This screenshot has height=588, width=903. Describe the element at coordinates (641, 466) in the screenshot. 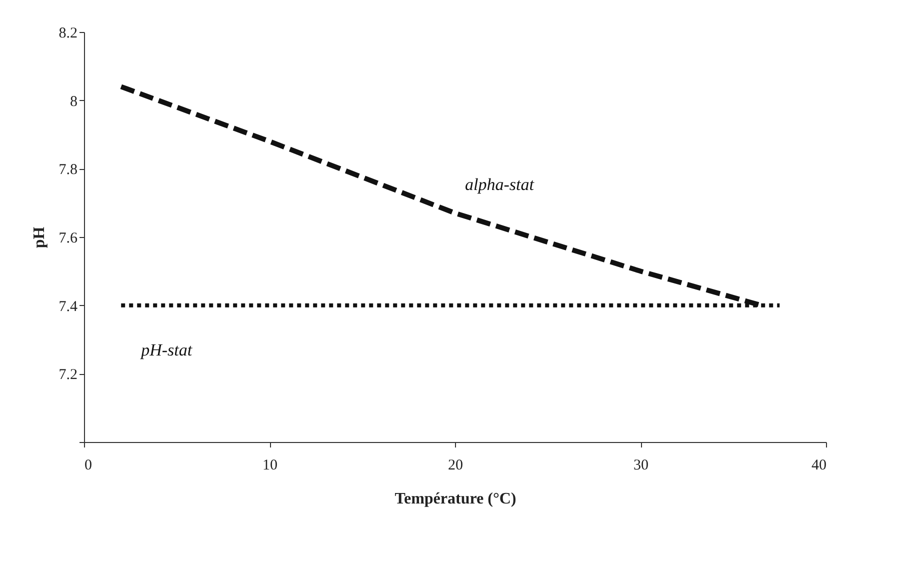

I see `x-tick-label: 30` at that location.